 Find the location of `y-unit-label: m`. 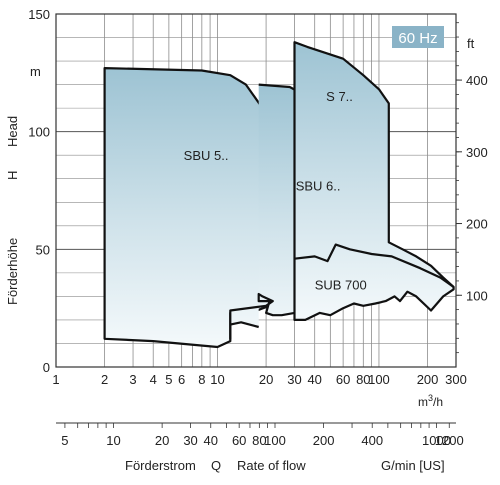

y-unit-label: m is located at coordinates (35, 71).